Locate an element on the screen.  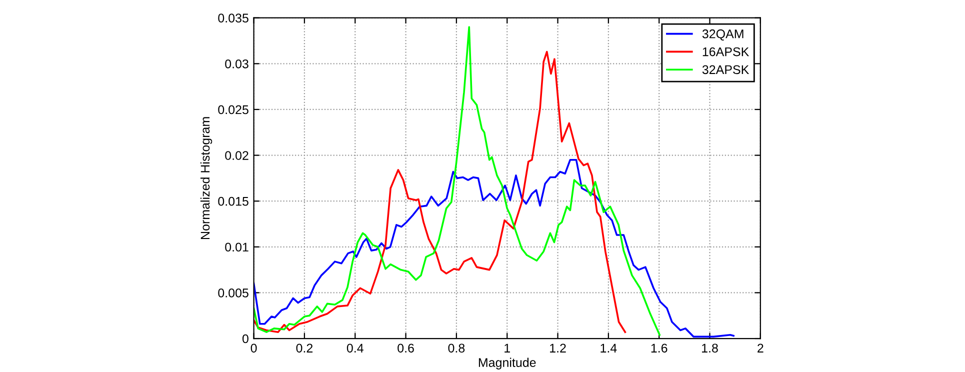
x-tick-label: 1.4 is located at coordinates (608, 348).